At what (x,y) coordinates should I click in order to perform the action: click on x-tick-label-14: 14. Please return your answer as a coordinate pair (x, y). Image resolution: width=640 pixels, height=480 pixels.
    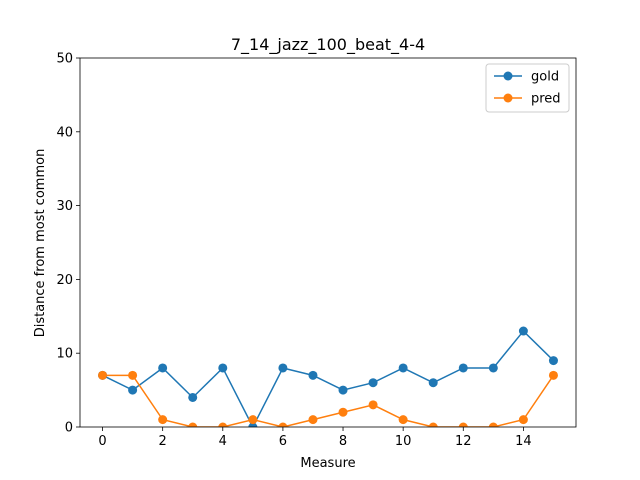
    Looking at the image, I should click on (523, 441).